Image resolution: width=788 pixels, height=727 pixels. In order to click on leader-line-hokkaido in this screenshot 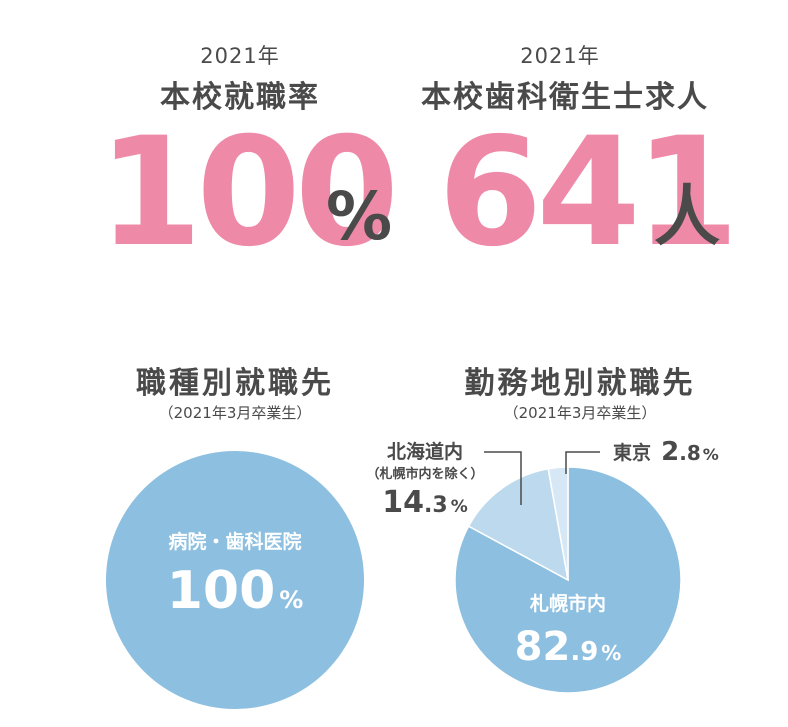, I will do `click(503, 478)`.